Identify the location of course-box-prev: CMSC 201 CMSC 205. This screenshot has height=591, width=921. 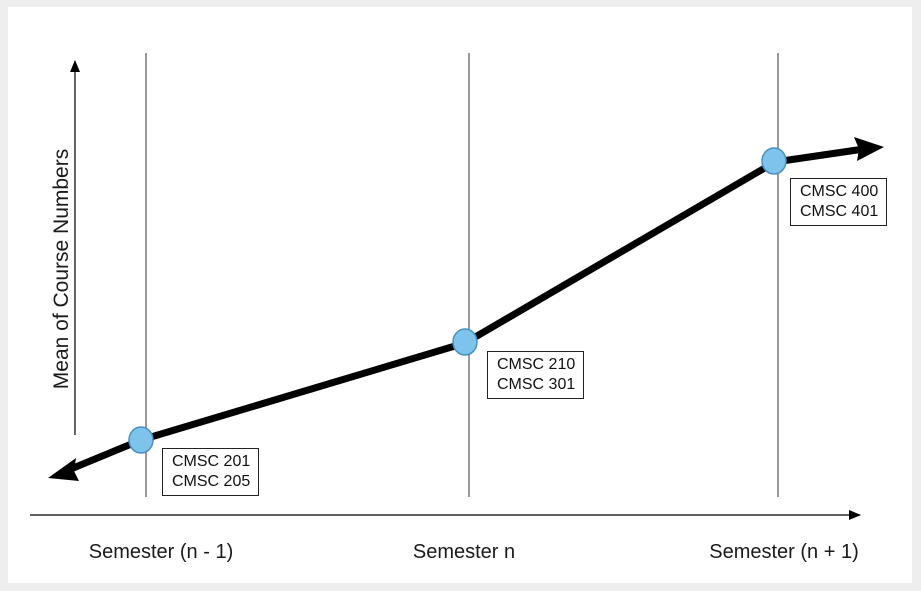
(211, 472).